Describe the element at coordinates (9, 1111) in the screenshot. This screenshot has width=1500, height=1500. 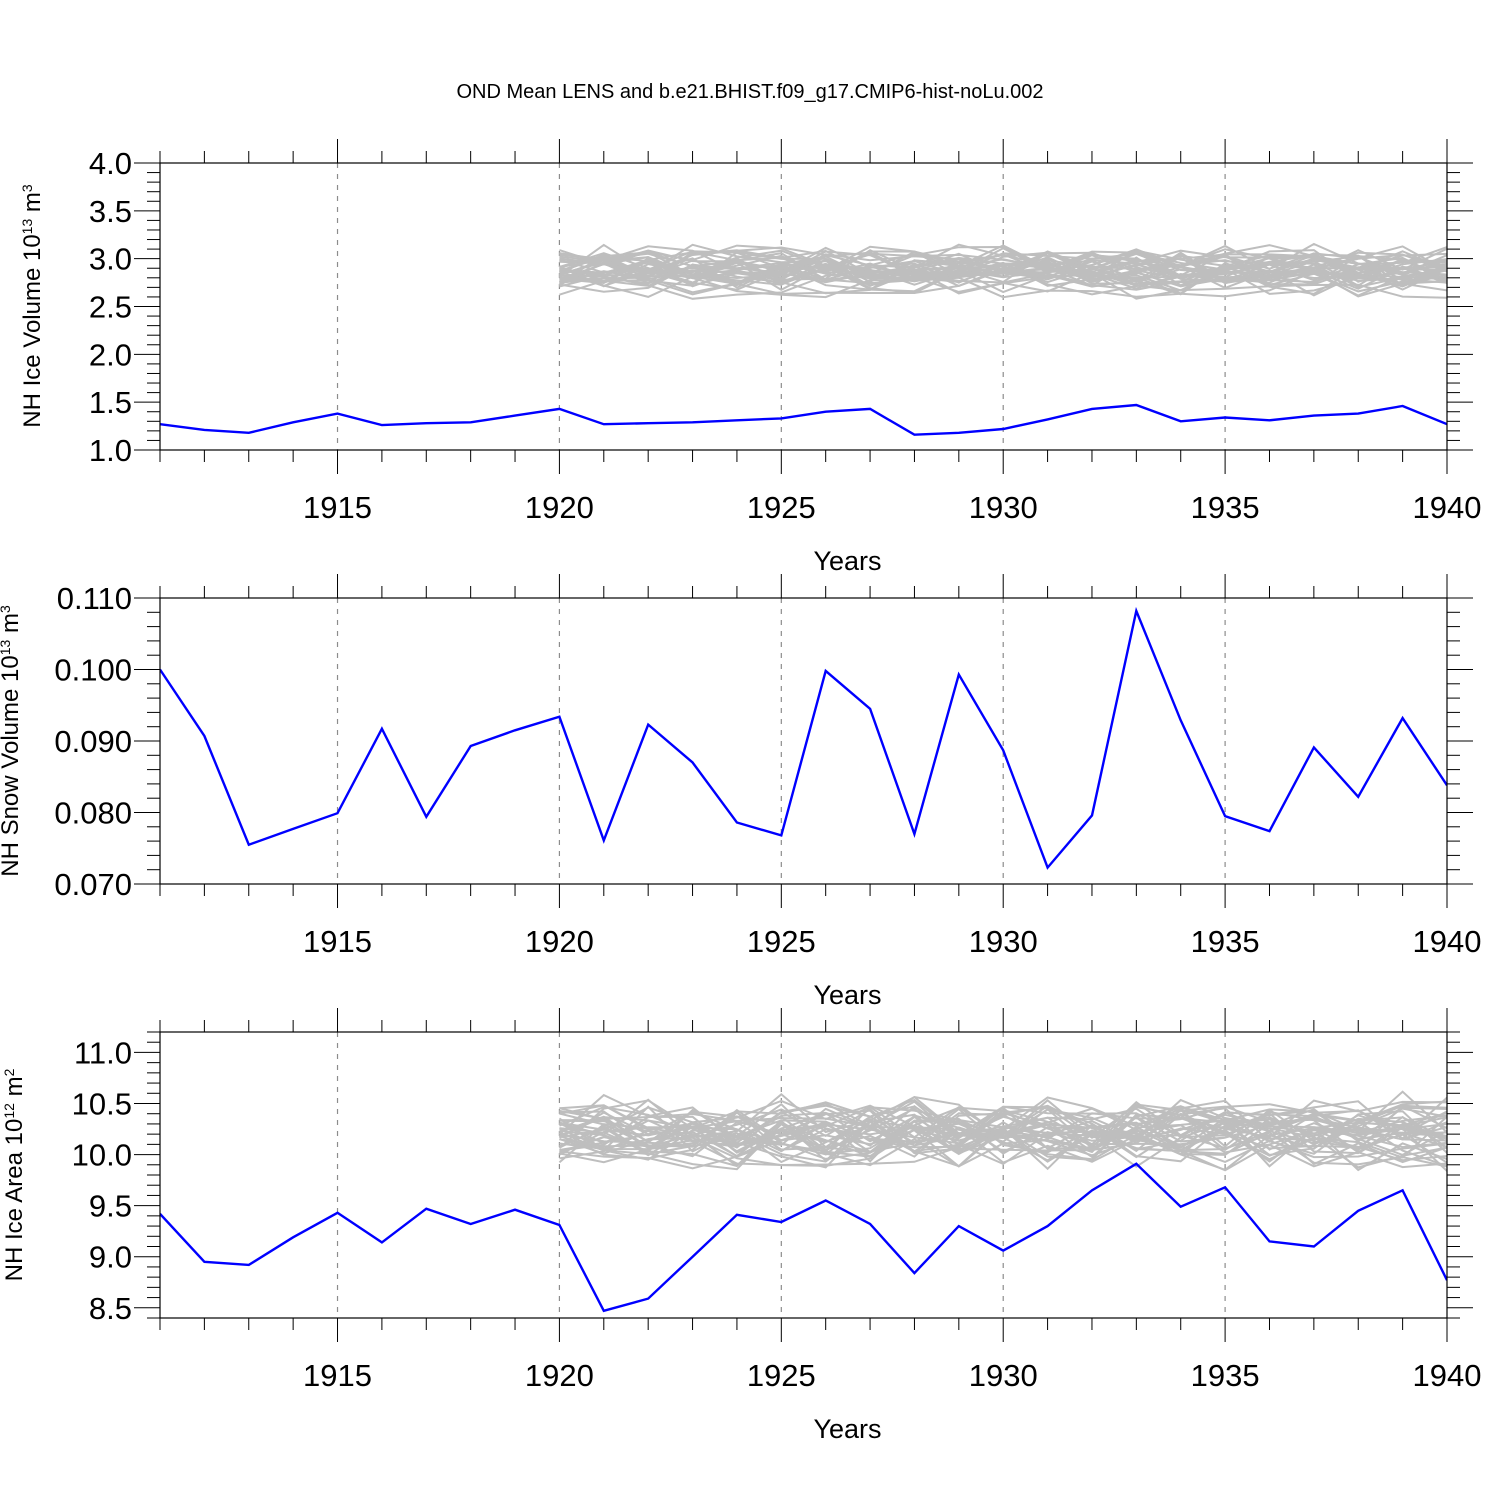
I see `y-axis-label-superscript: 12` at that location.